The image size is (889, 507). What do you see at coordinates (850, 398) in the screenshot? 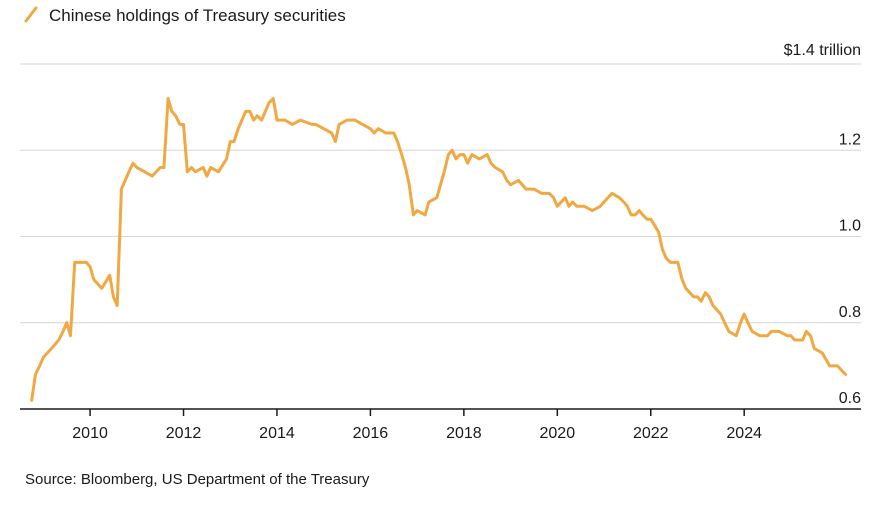
I see `y-tick-label: 0.6` at bounding box center [850, 398].